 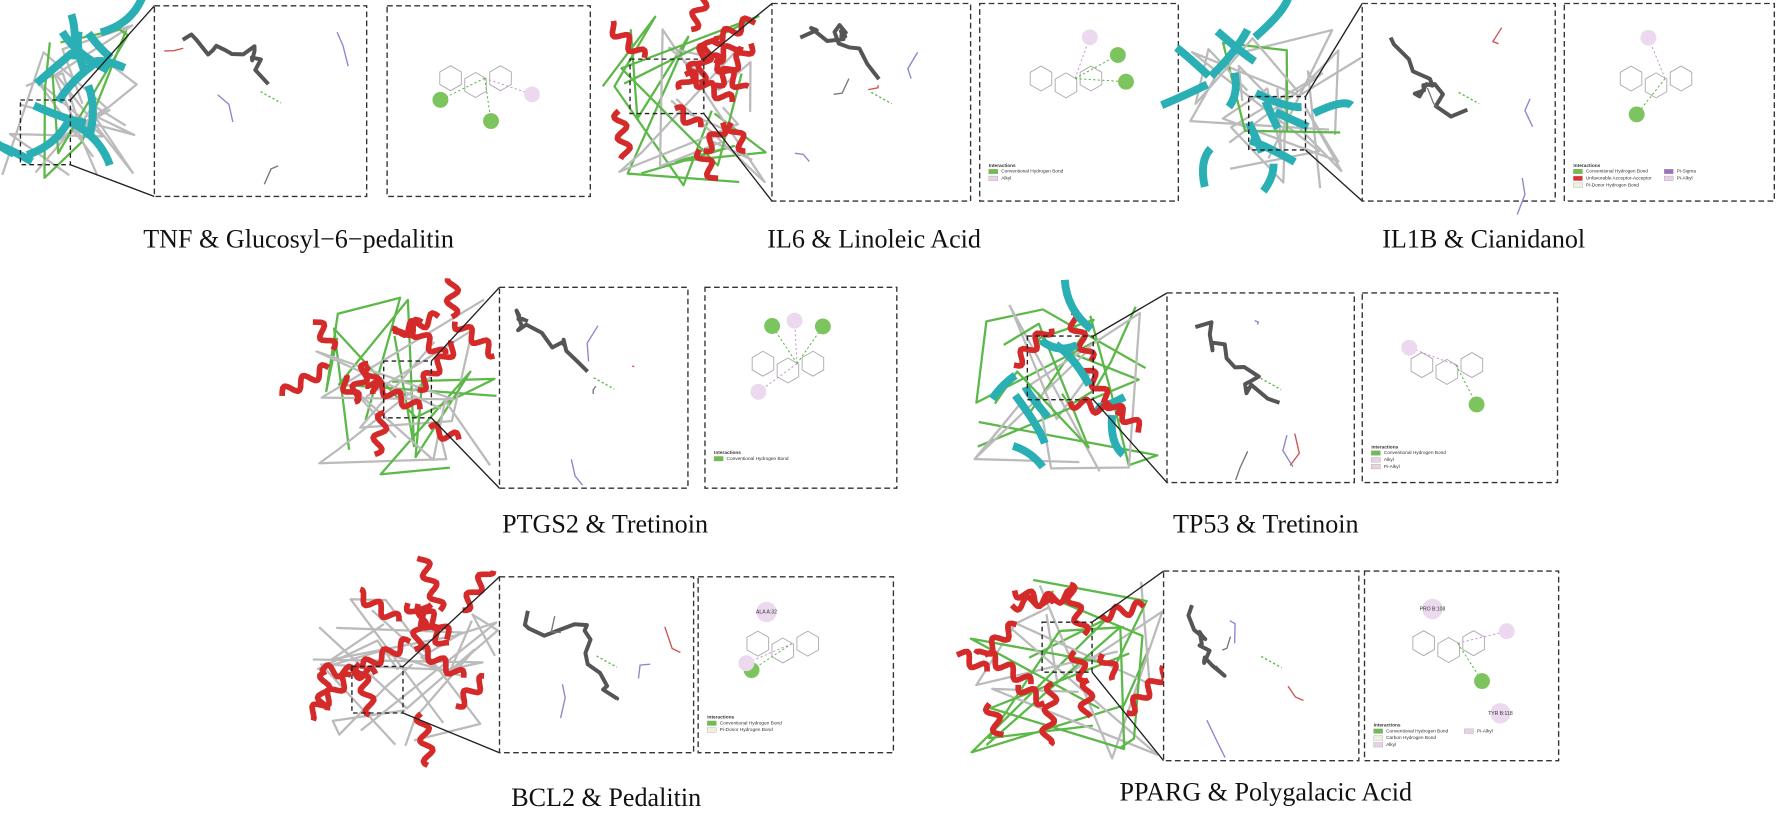 I want to click on legend-label: Alkyl, so click(x=1389, y=460).